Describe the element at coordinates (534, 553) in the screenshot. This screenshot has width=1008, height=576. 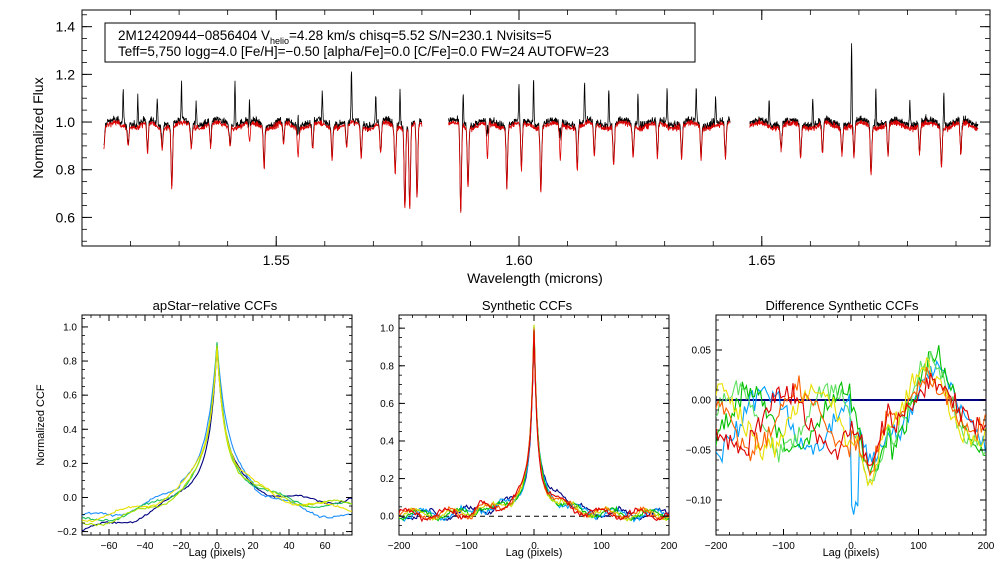
I see `ccf-synthetic-xlabel: Lag (pixels)` at that location.